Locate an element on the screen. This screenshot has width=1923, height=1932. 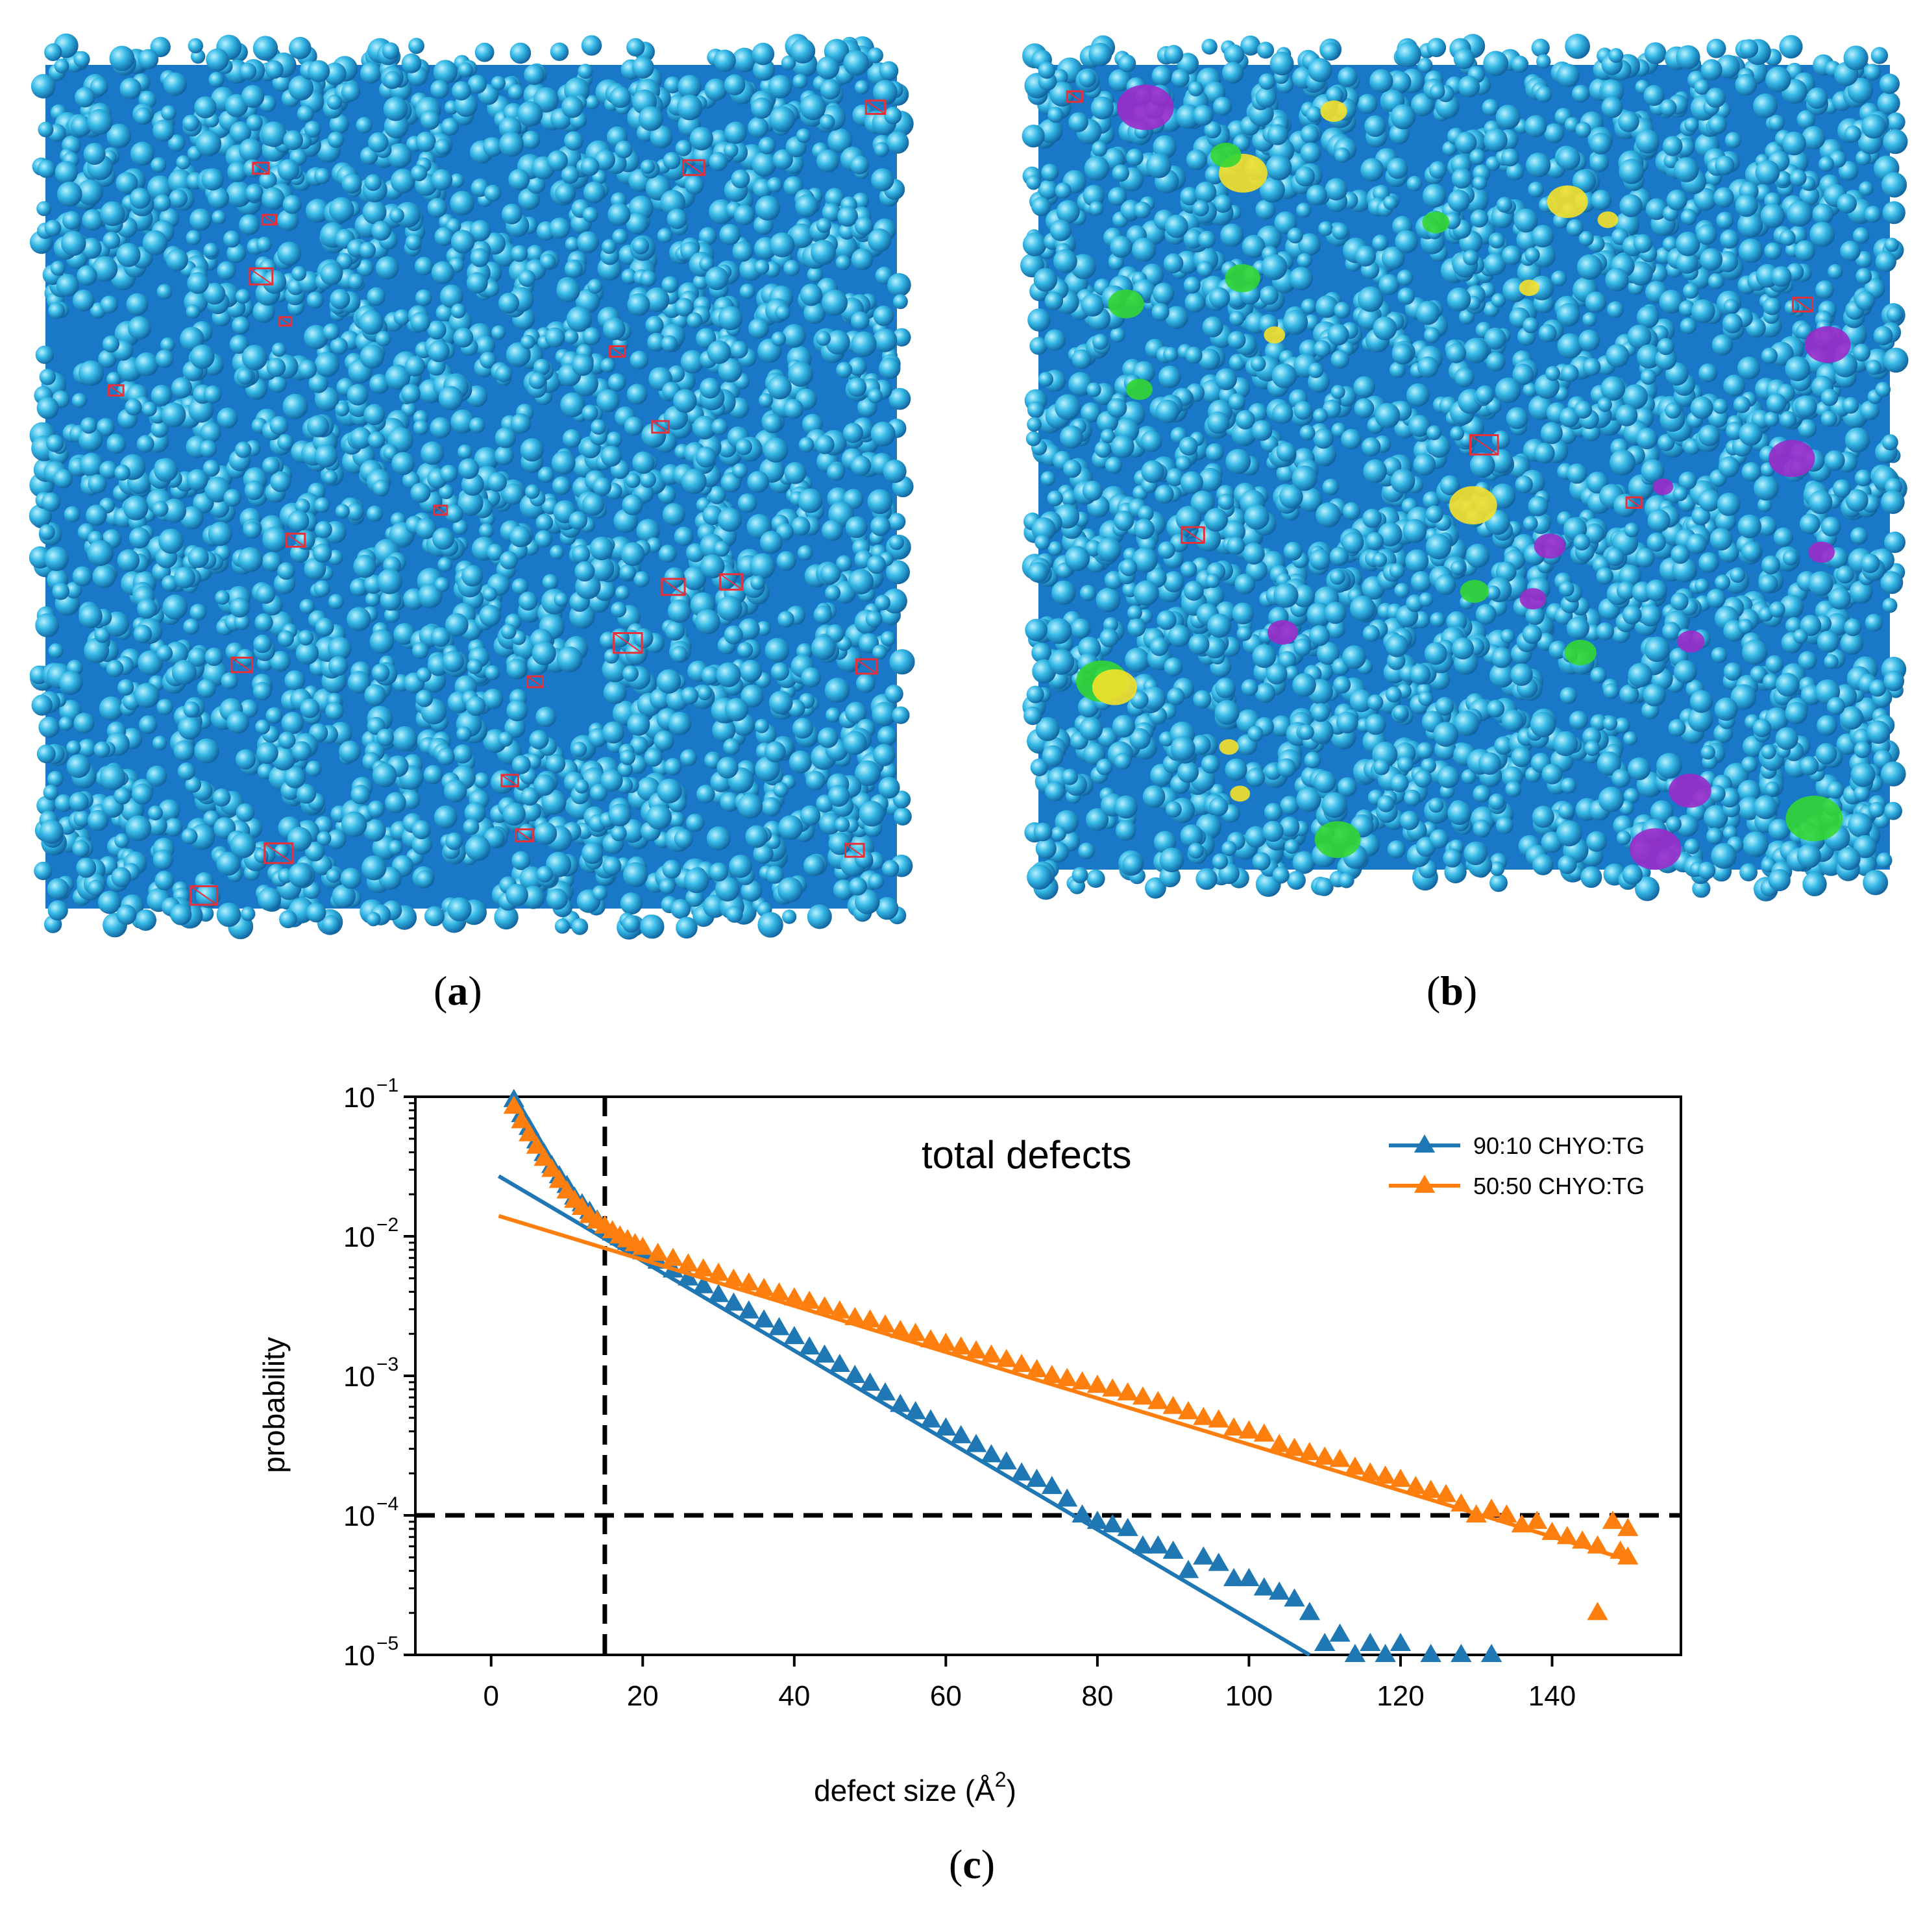
y-tick-exponent: −4 is located at coordinates (387, 1504).